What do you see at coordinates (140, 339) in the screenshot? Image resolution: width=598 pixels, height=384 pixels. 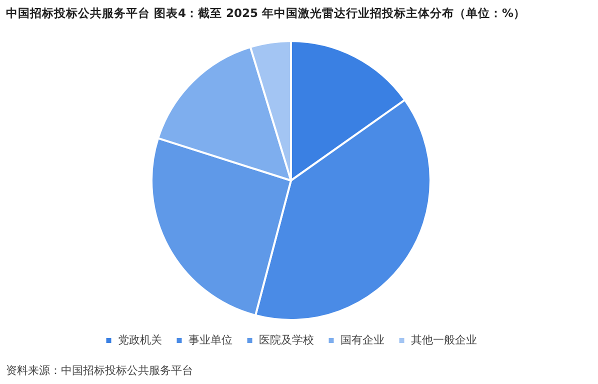 I see `legend-label: 党政机关` at bounding box center [140, 339].